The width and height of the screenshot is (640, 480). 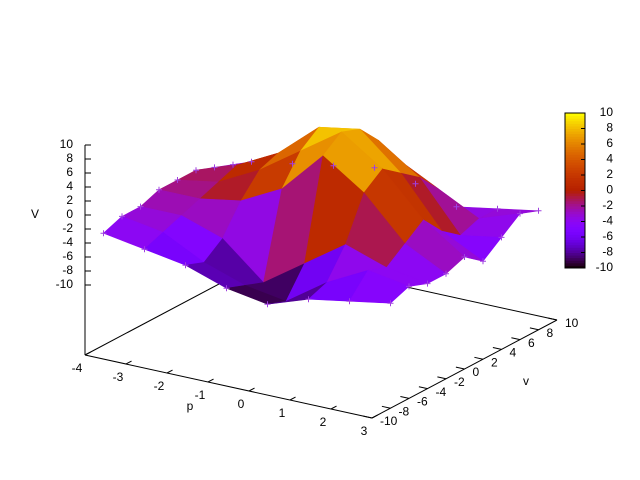 I want to click on colorbar-tick-label: -6, so click(x=607, y=236).